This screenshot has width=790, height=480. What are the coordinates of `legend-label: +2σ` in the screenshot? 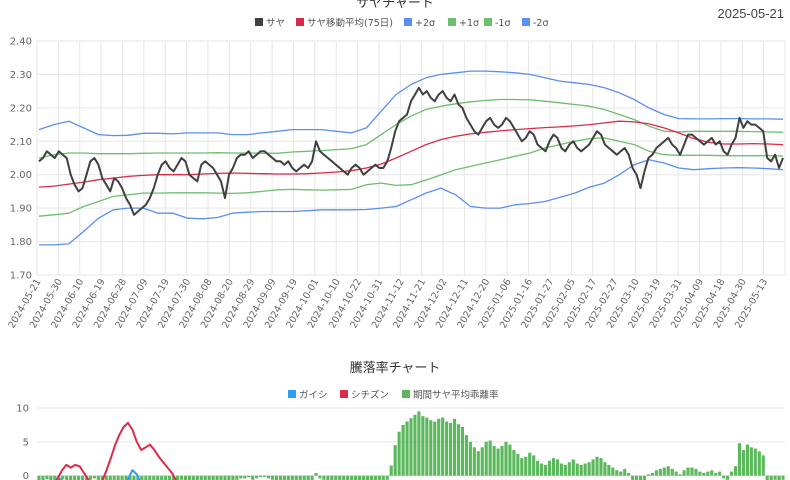 It's located at (425, 23).